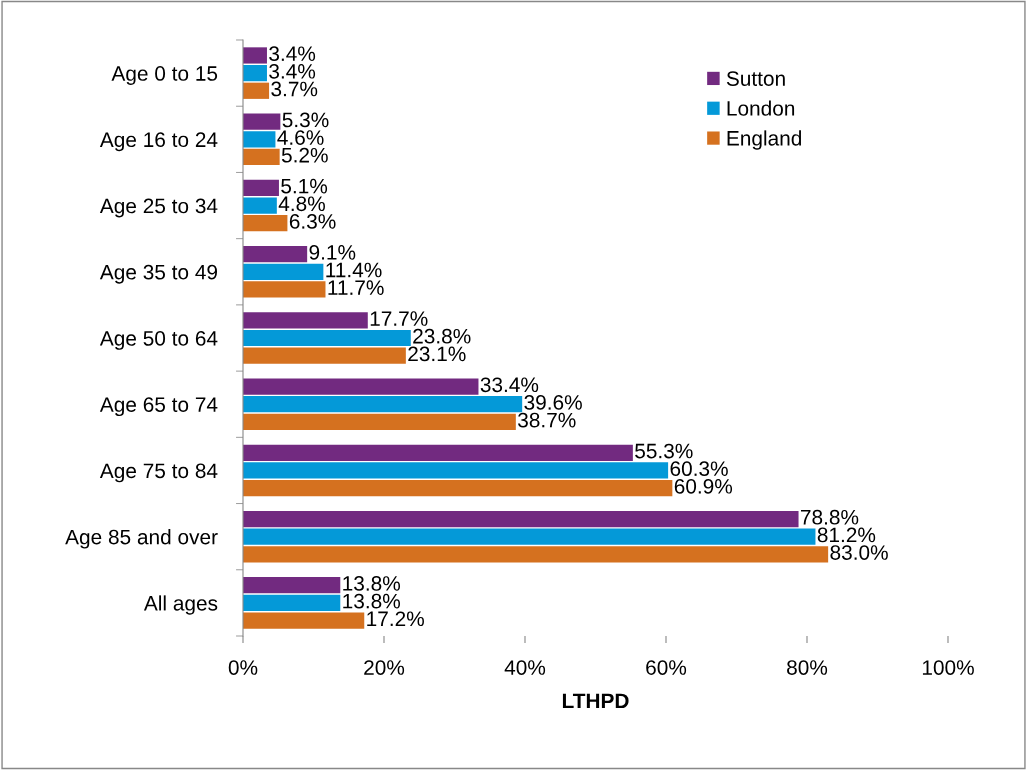  What do you see at coordinates (525, 667) in the screenshot?
I see `x-tick-label: 40%` at bounding box center [525, 667].